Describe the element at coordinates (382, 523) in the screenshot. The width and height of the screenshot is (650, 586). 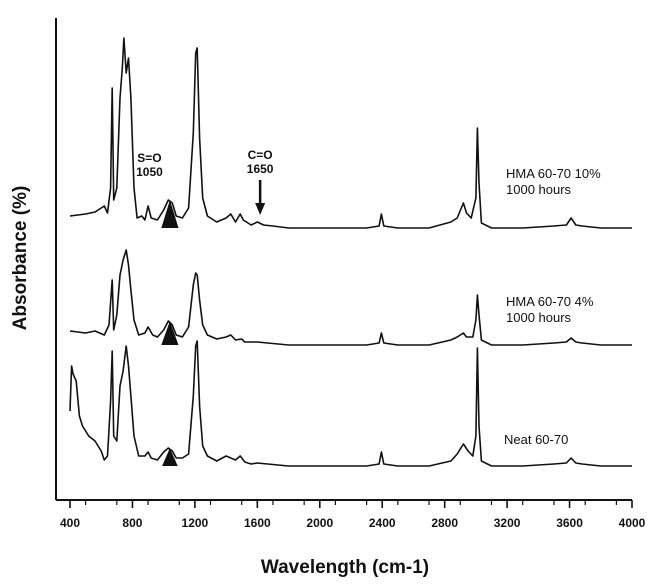
I see `x-tick-label-2400: 2400` at that location.